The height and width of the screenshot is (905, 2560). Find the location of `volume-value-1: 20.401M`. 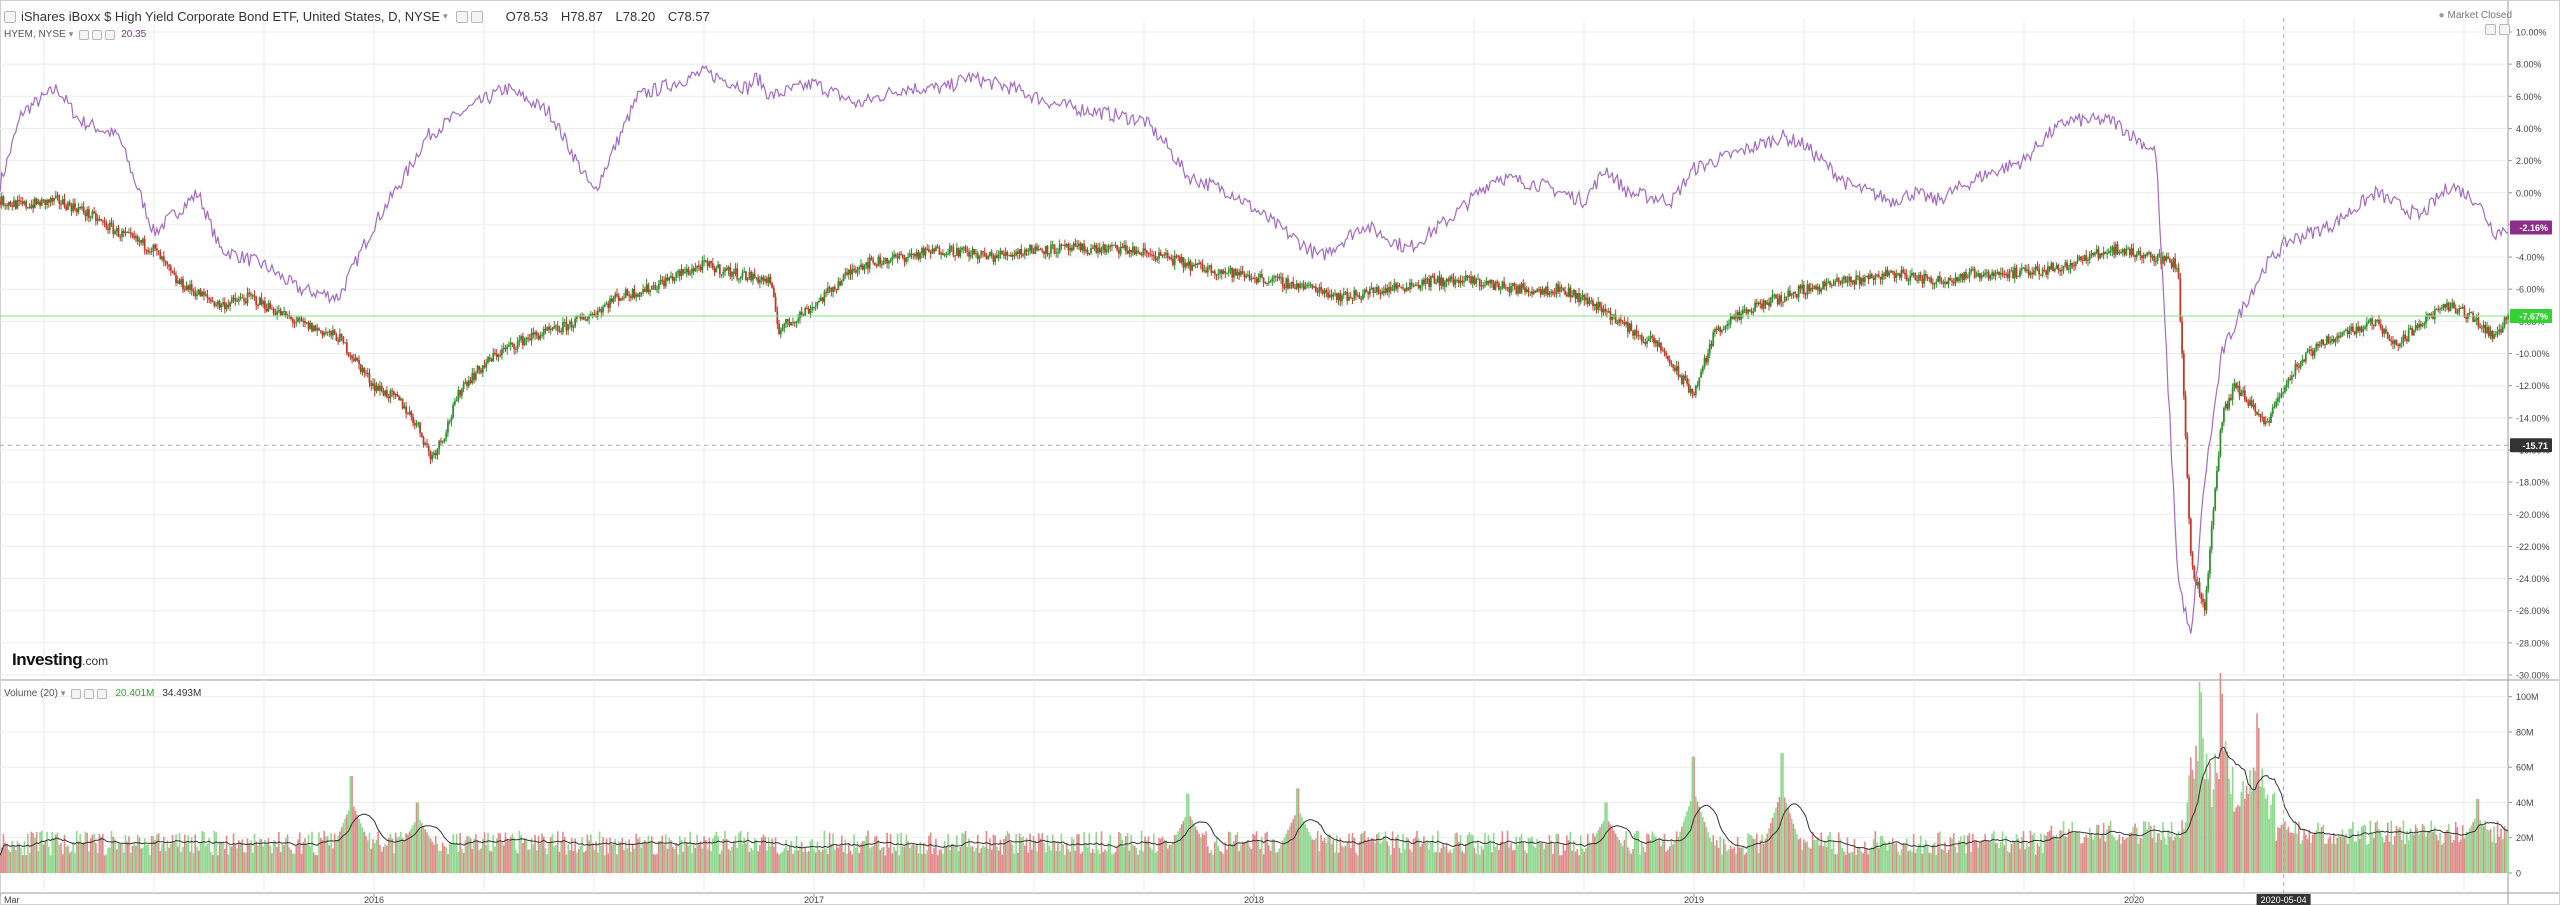

volume-value-1: 20.401M is located at coordinates (135, 693).